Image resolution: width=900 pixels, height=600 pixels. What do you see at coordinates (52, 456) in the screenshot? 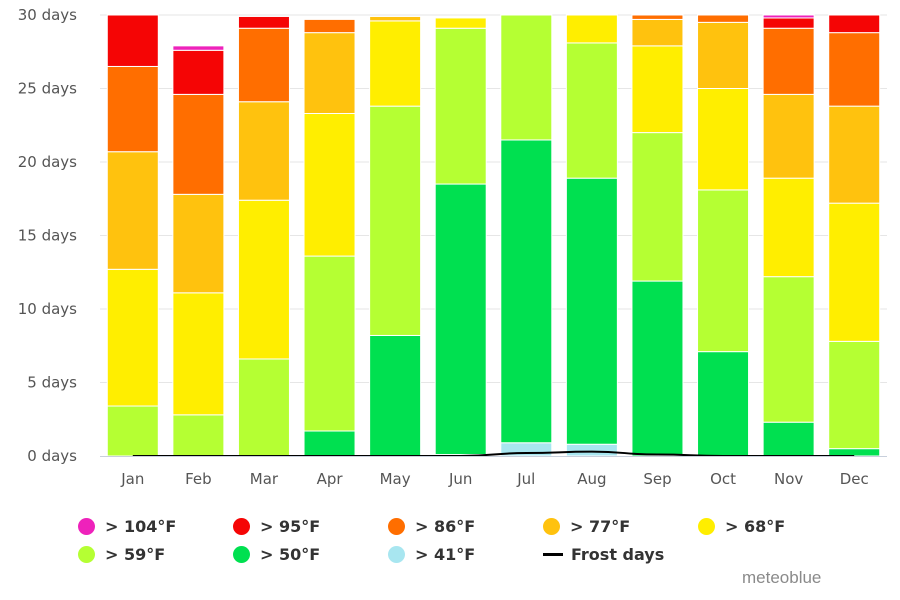
I see `y-tick-label: 0 days` at bounding box center [52, 456].